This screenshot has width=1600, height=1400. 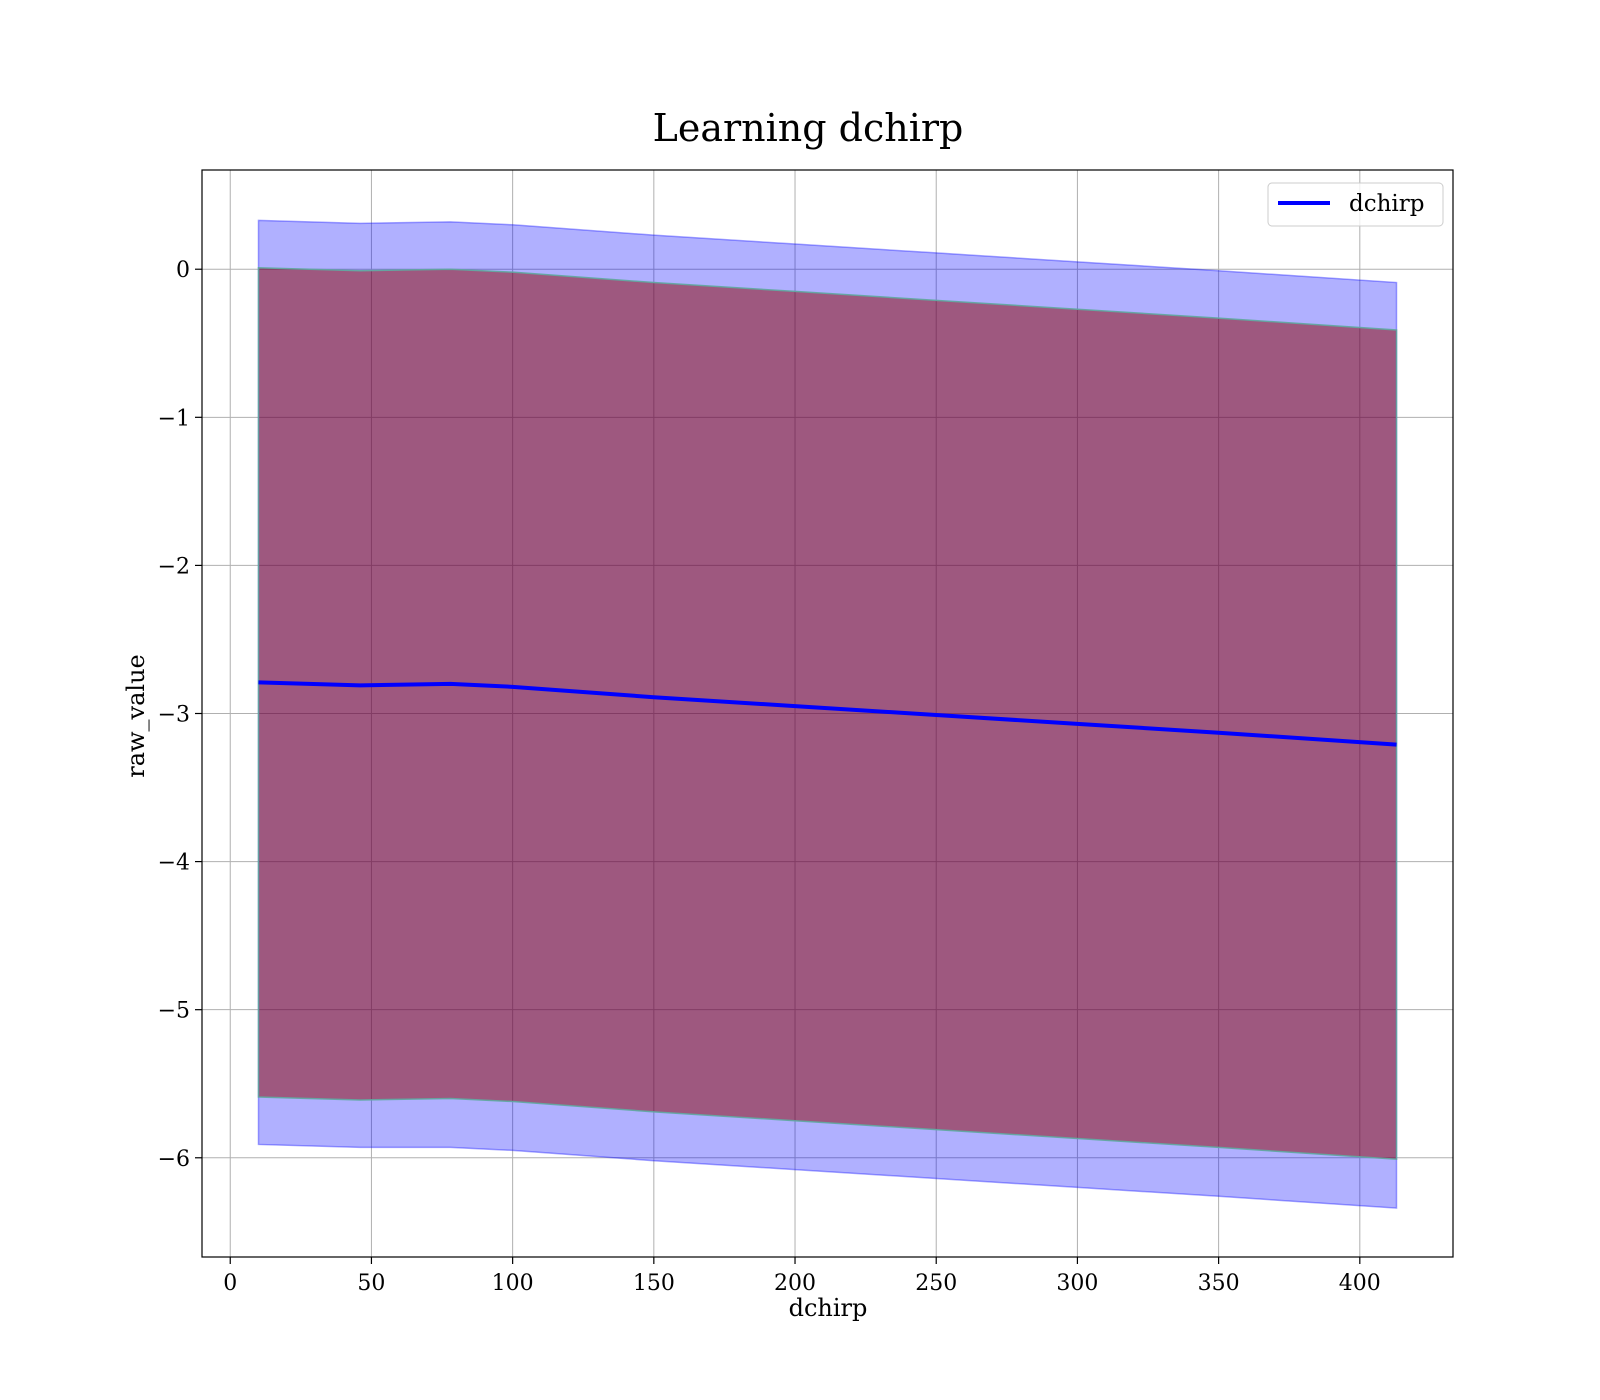 I want to click on legend: dchirp, so click(x=1355, y=204).